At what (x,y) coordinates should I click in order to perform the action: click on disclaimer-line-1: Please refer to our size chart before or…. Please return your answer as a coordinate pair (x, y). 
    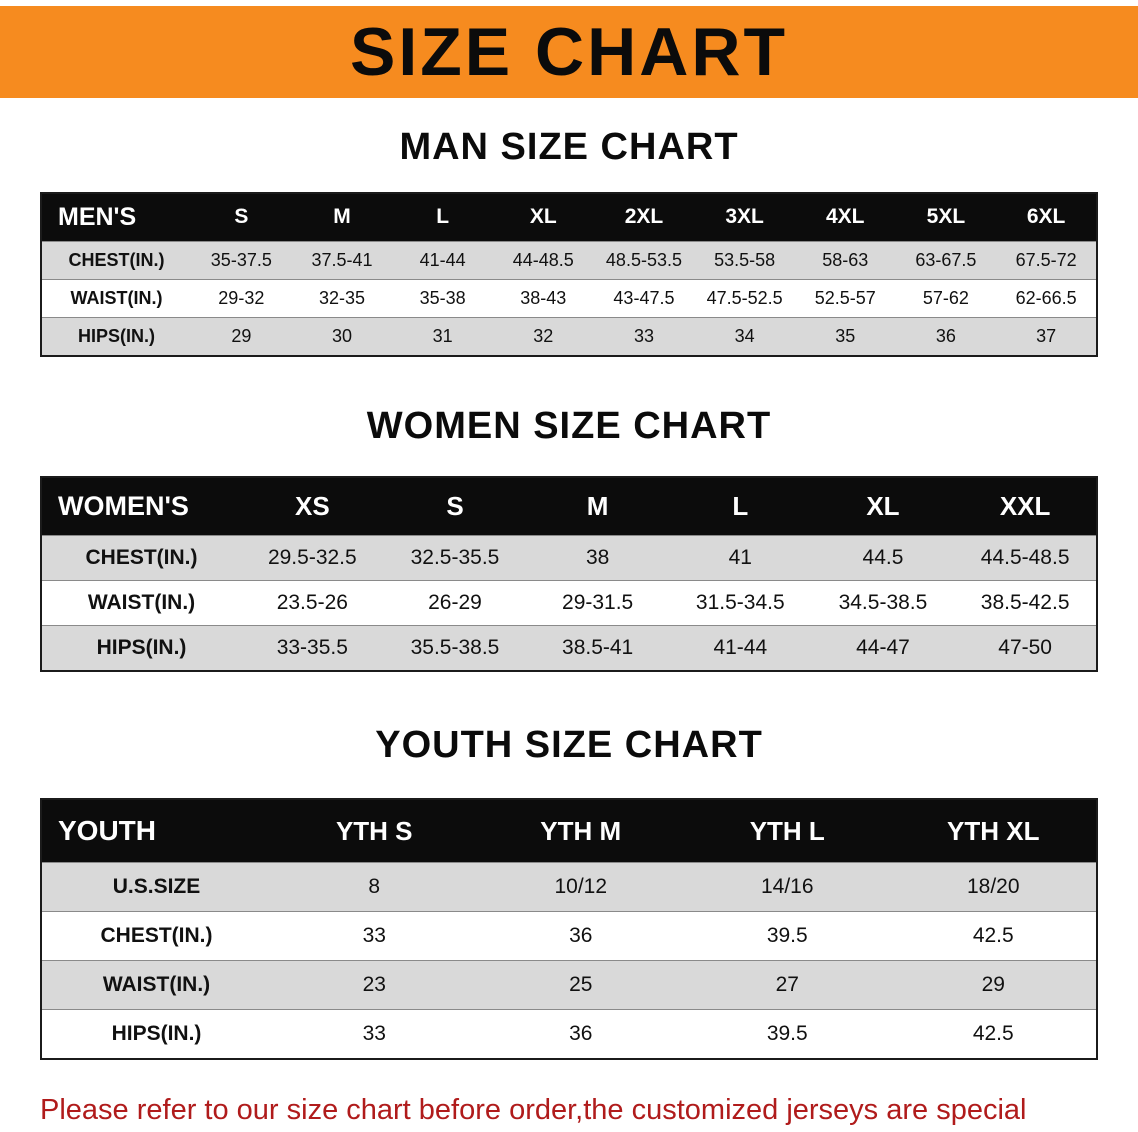
    Looking at the image, I should click on (533, 1110).